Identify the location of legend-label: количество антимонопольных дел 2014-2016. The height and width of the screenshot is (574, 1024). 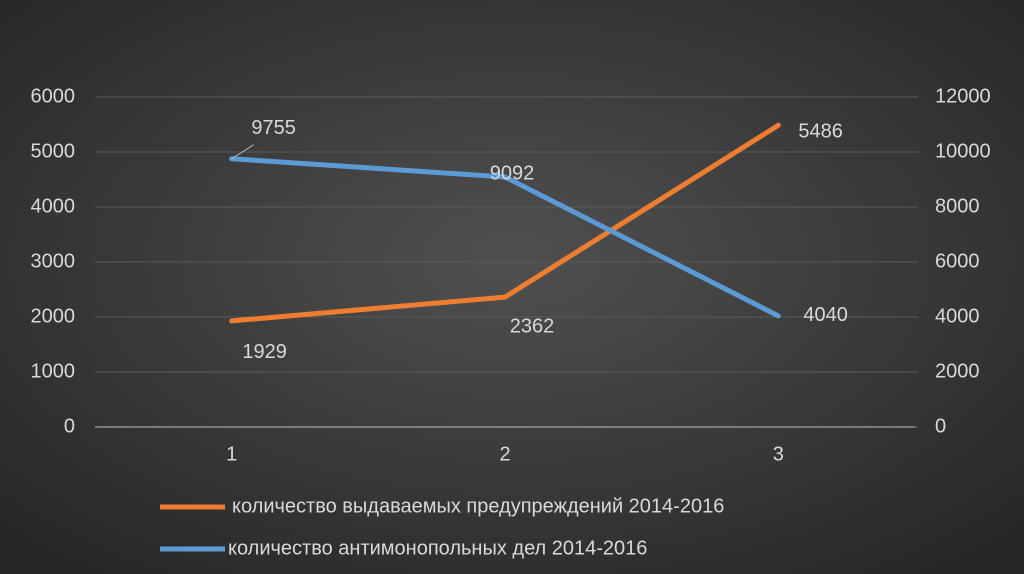
(437, 548).